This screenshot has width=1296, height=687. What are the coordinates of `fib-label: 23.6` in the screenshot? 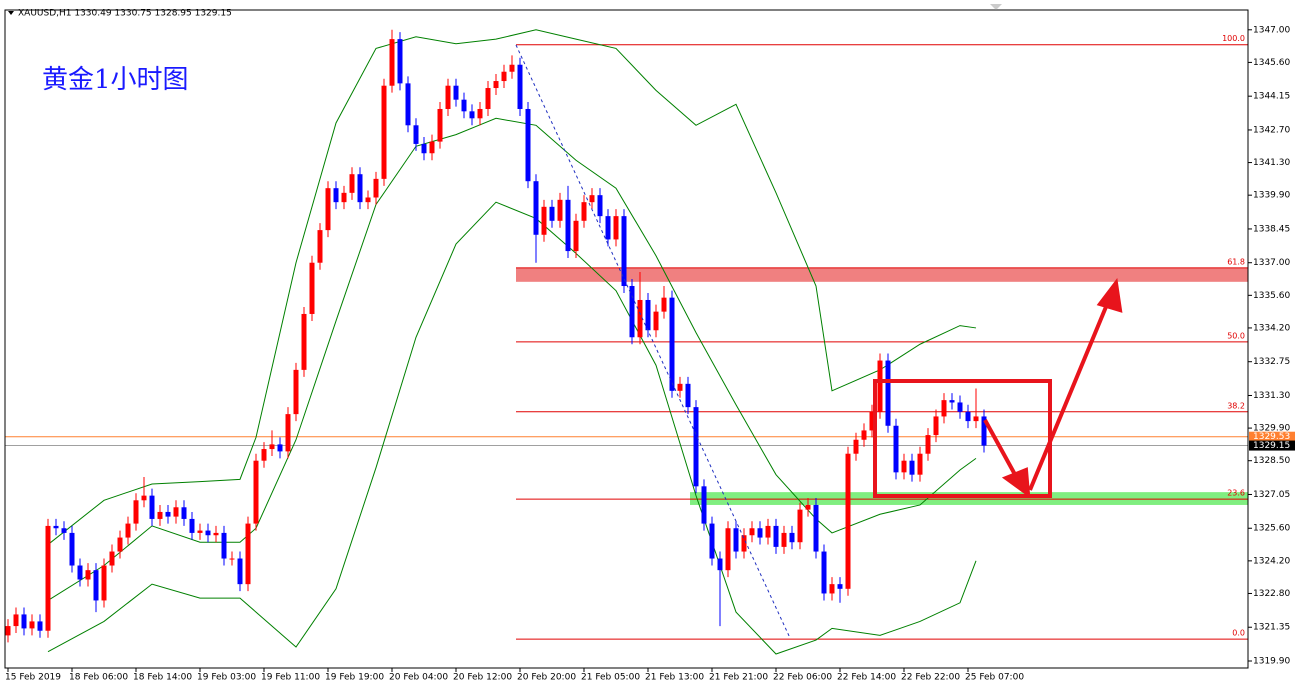 It's located at (1236, 493).